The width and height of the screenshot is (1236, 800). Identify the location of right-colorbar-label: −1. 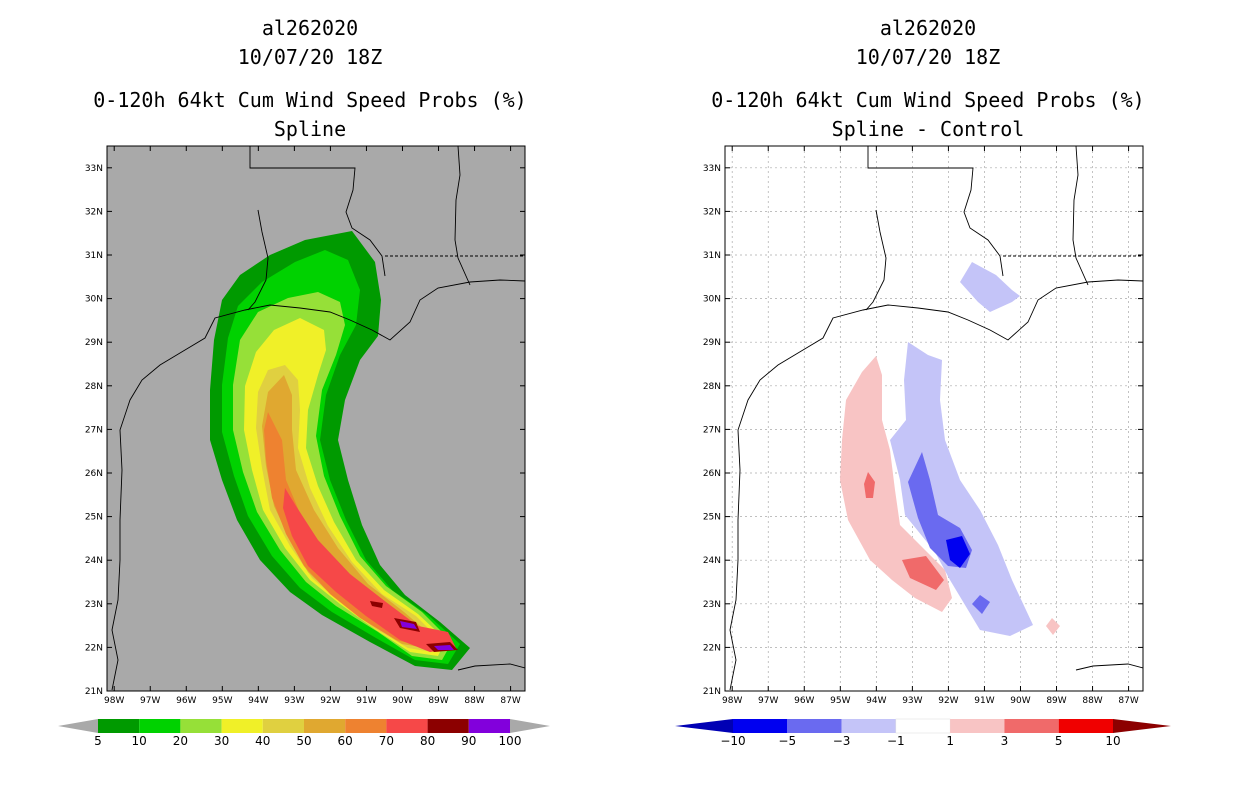
(896, 741).